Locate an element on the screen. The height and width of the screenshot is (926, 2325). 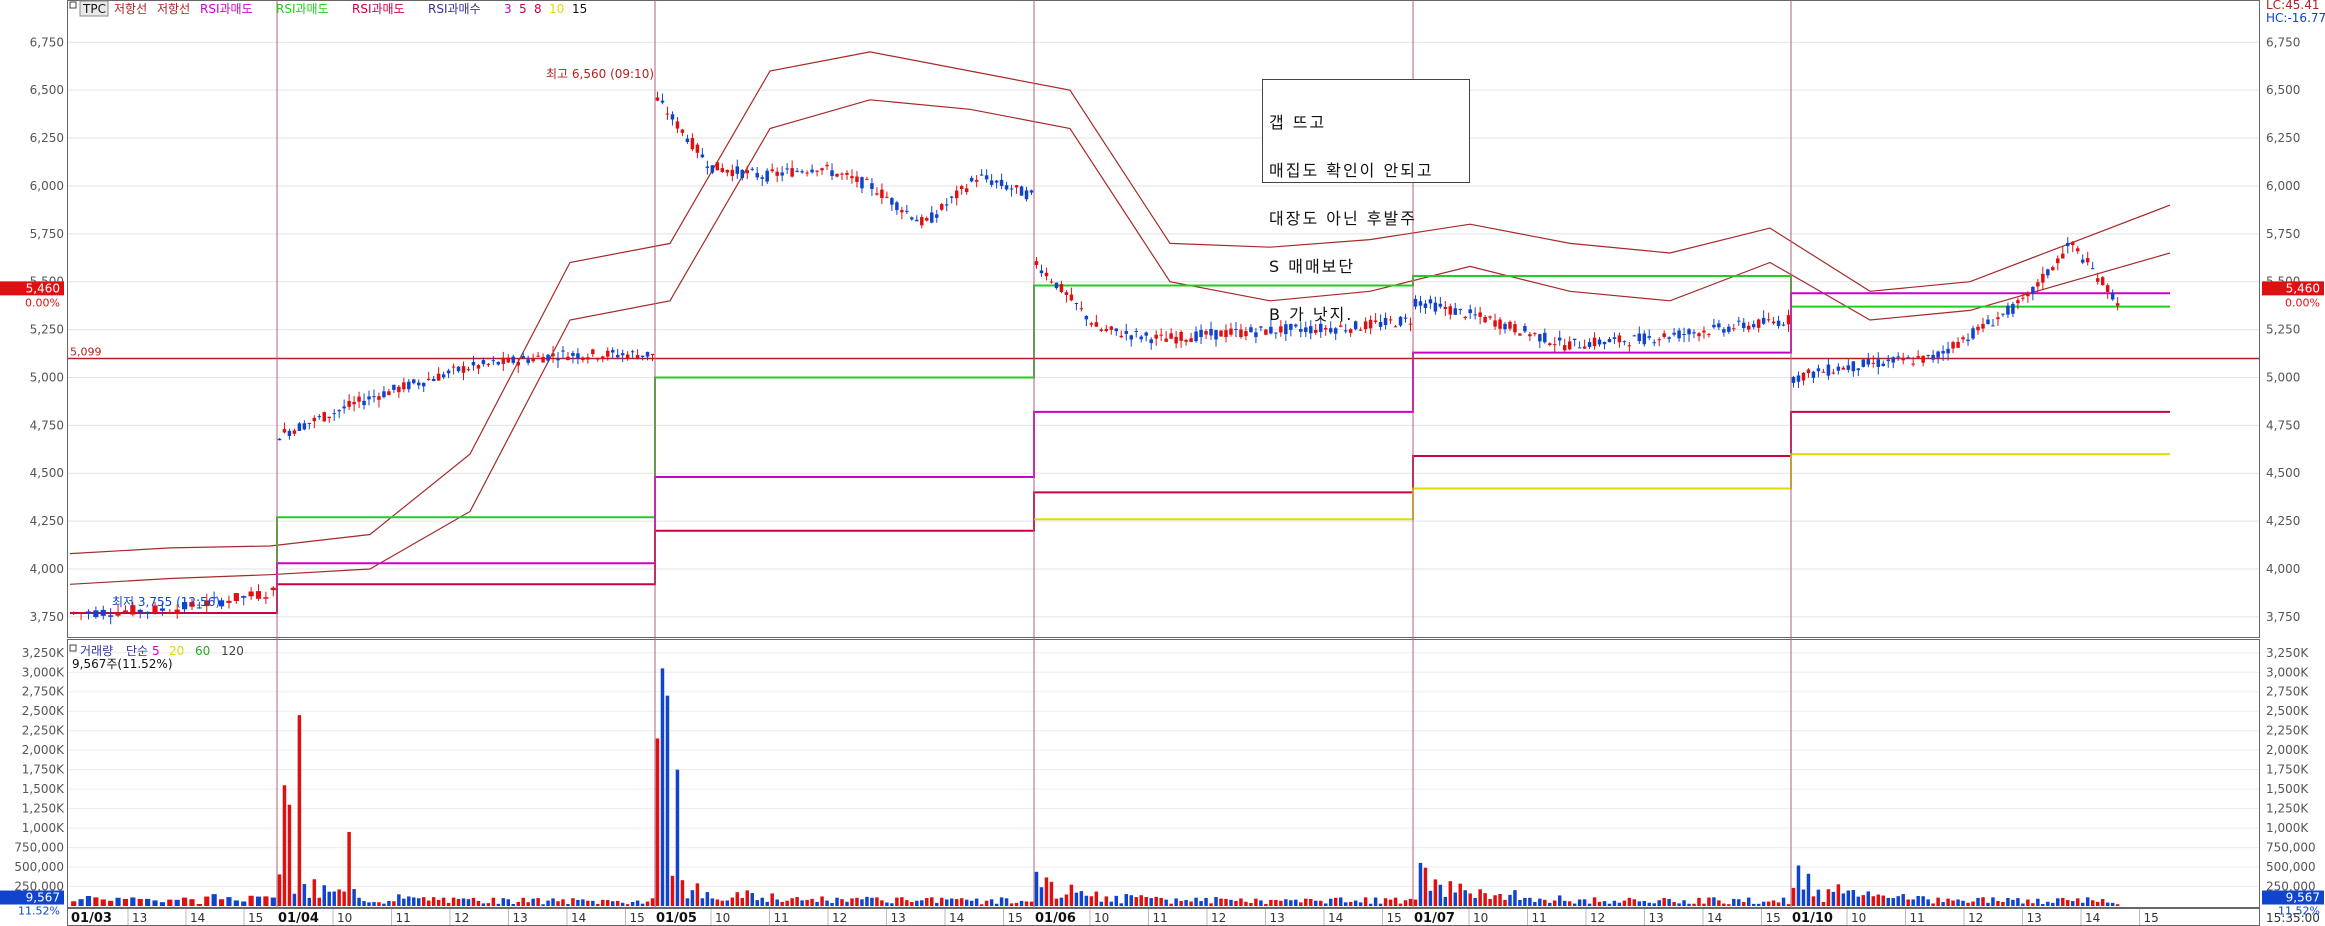
legend-checkbox-icon is located at coordinates (73, 5).